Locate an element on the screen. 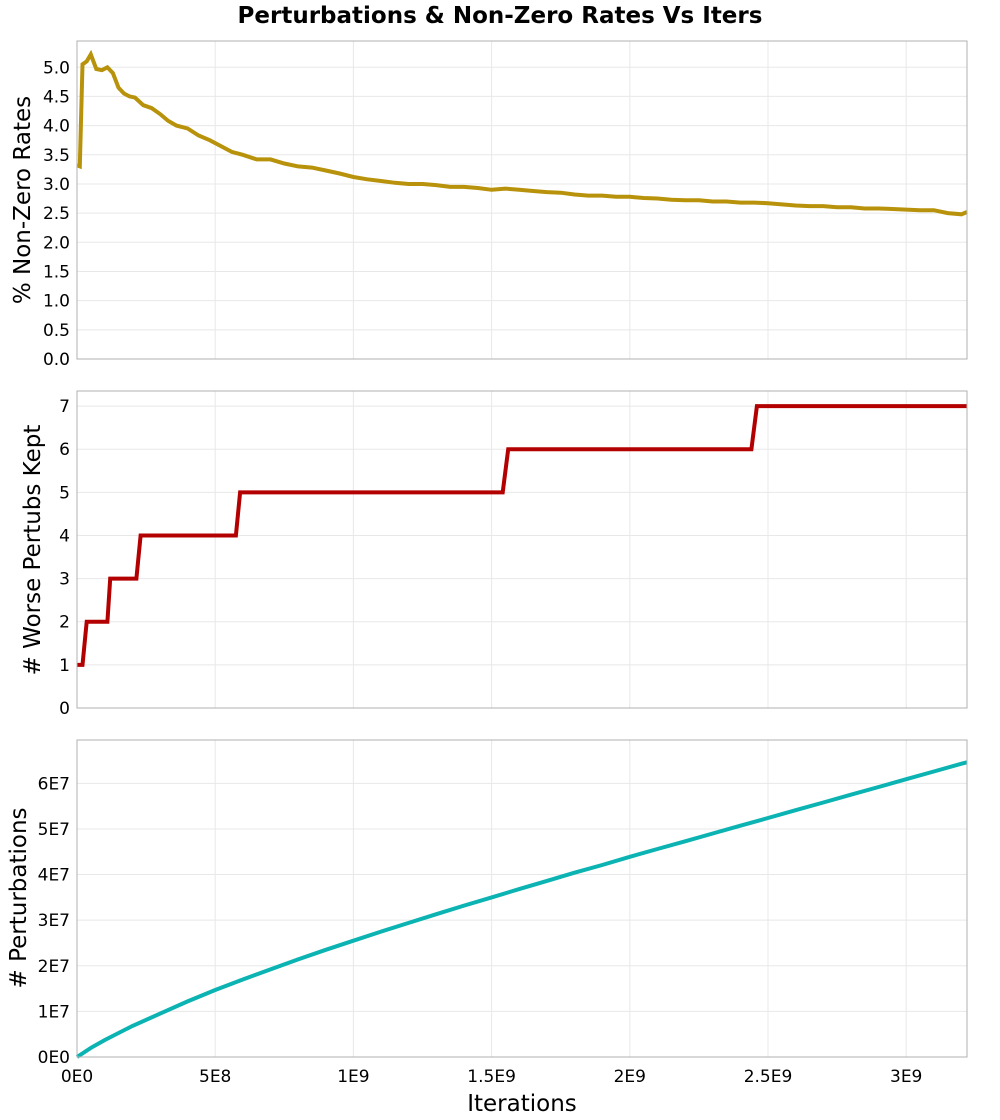 The image size is (1000, 1120). chart-title: Perturbations & Non-Zero Rates Vs Iters is located at coordinates (500, 16).